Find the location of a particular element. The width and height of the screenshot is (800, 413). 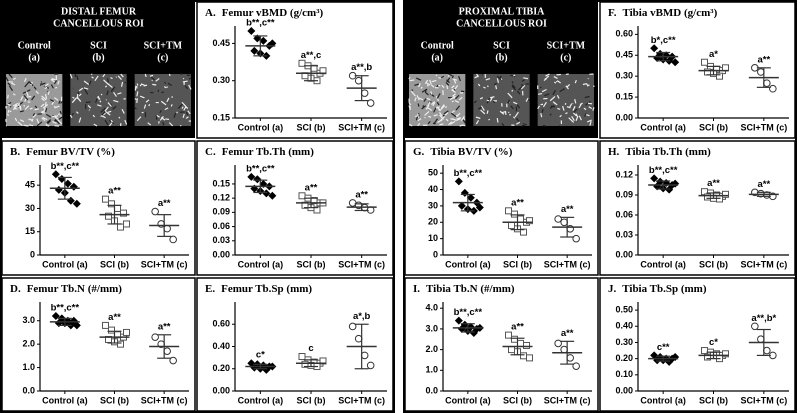

panel-title-text: Femur BV/TV (%) is located at coordinates (70, 152).